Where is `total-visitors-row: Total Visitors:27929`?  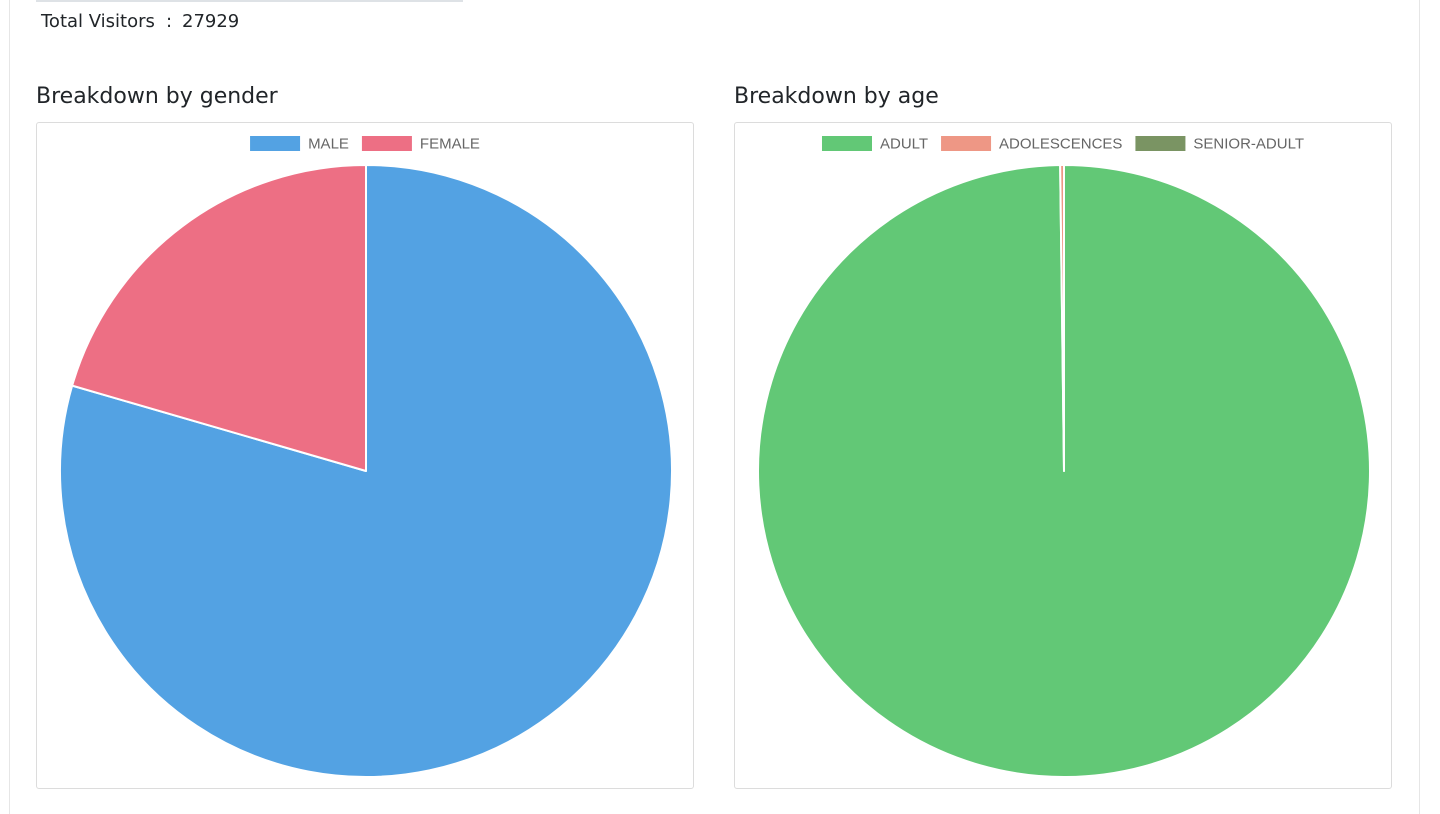
total-visitors-row: Total Visitors:27929 is located at coordinates (140, 22).